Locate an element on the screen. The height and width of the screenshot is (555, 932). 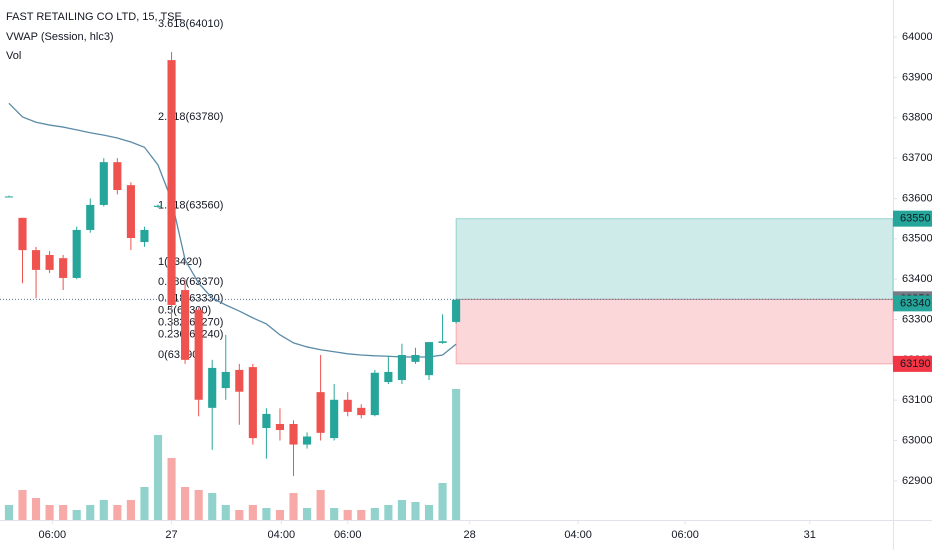
x-tick-label: 27 is located at coordinates (171, 535).